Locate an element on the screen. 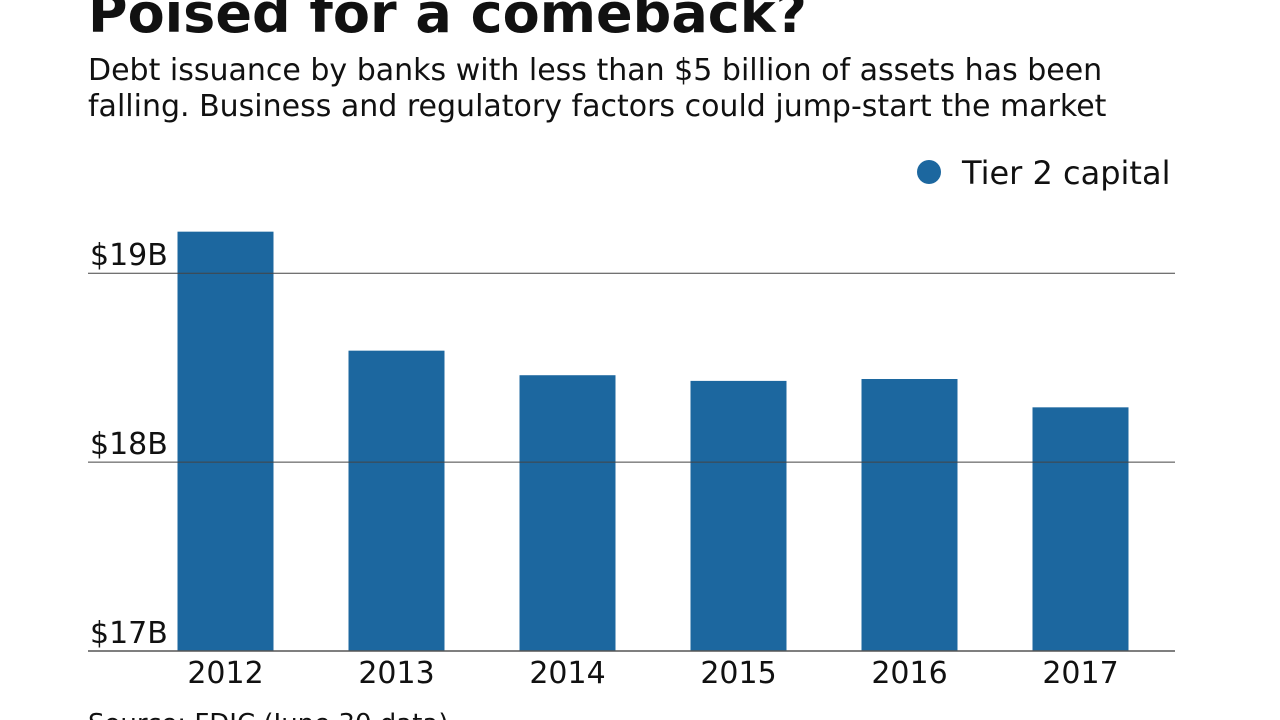 The width and height of the screenshot is (1280, 720). y-tick-label: $19B is located at coordinates (129, 255).